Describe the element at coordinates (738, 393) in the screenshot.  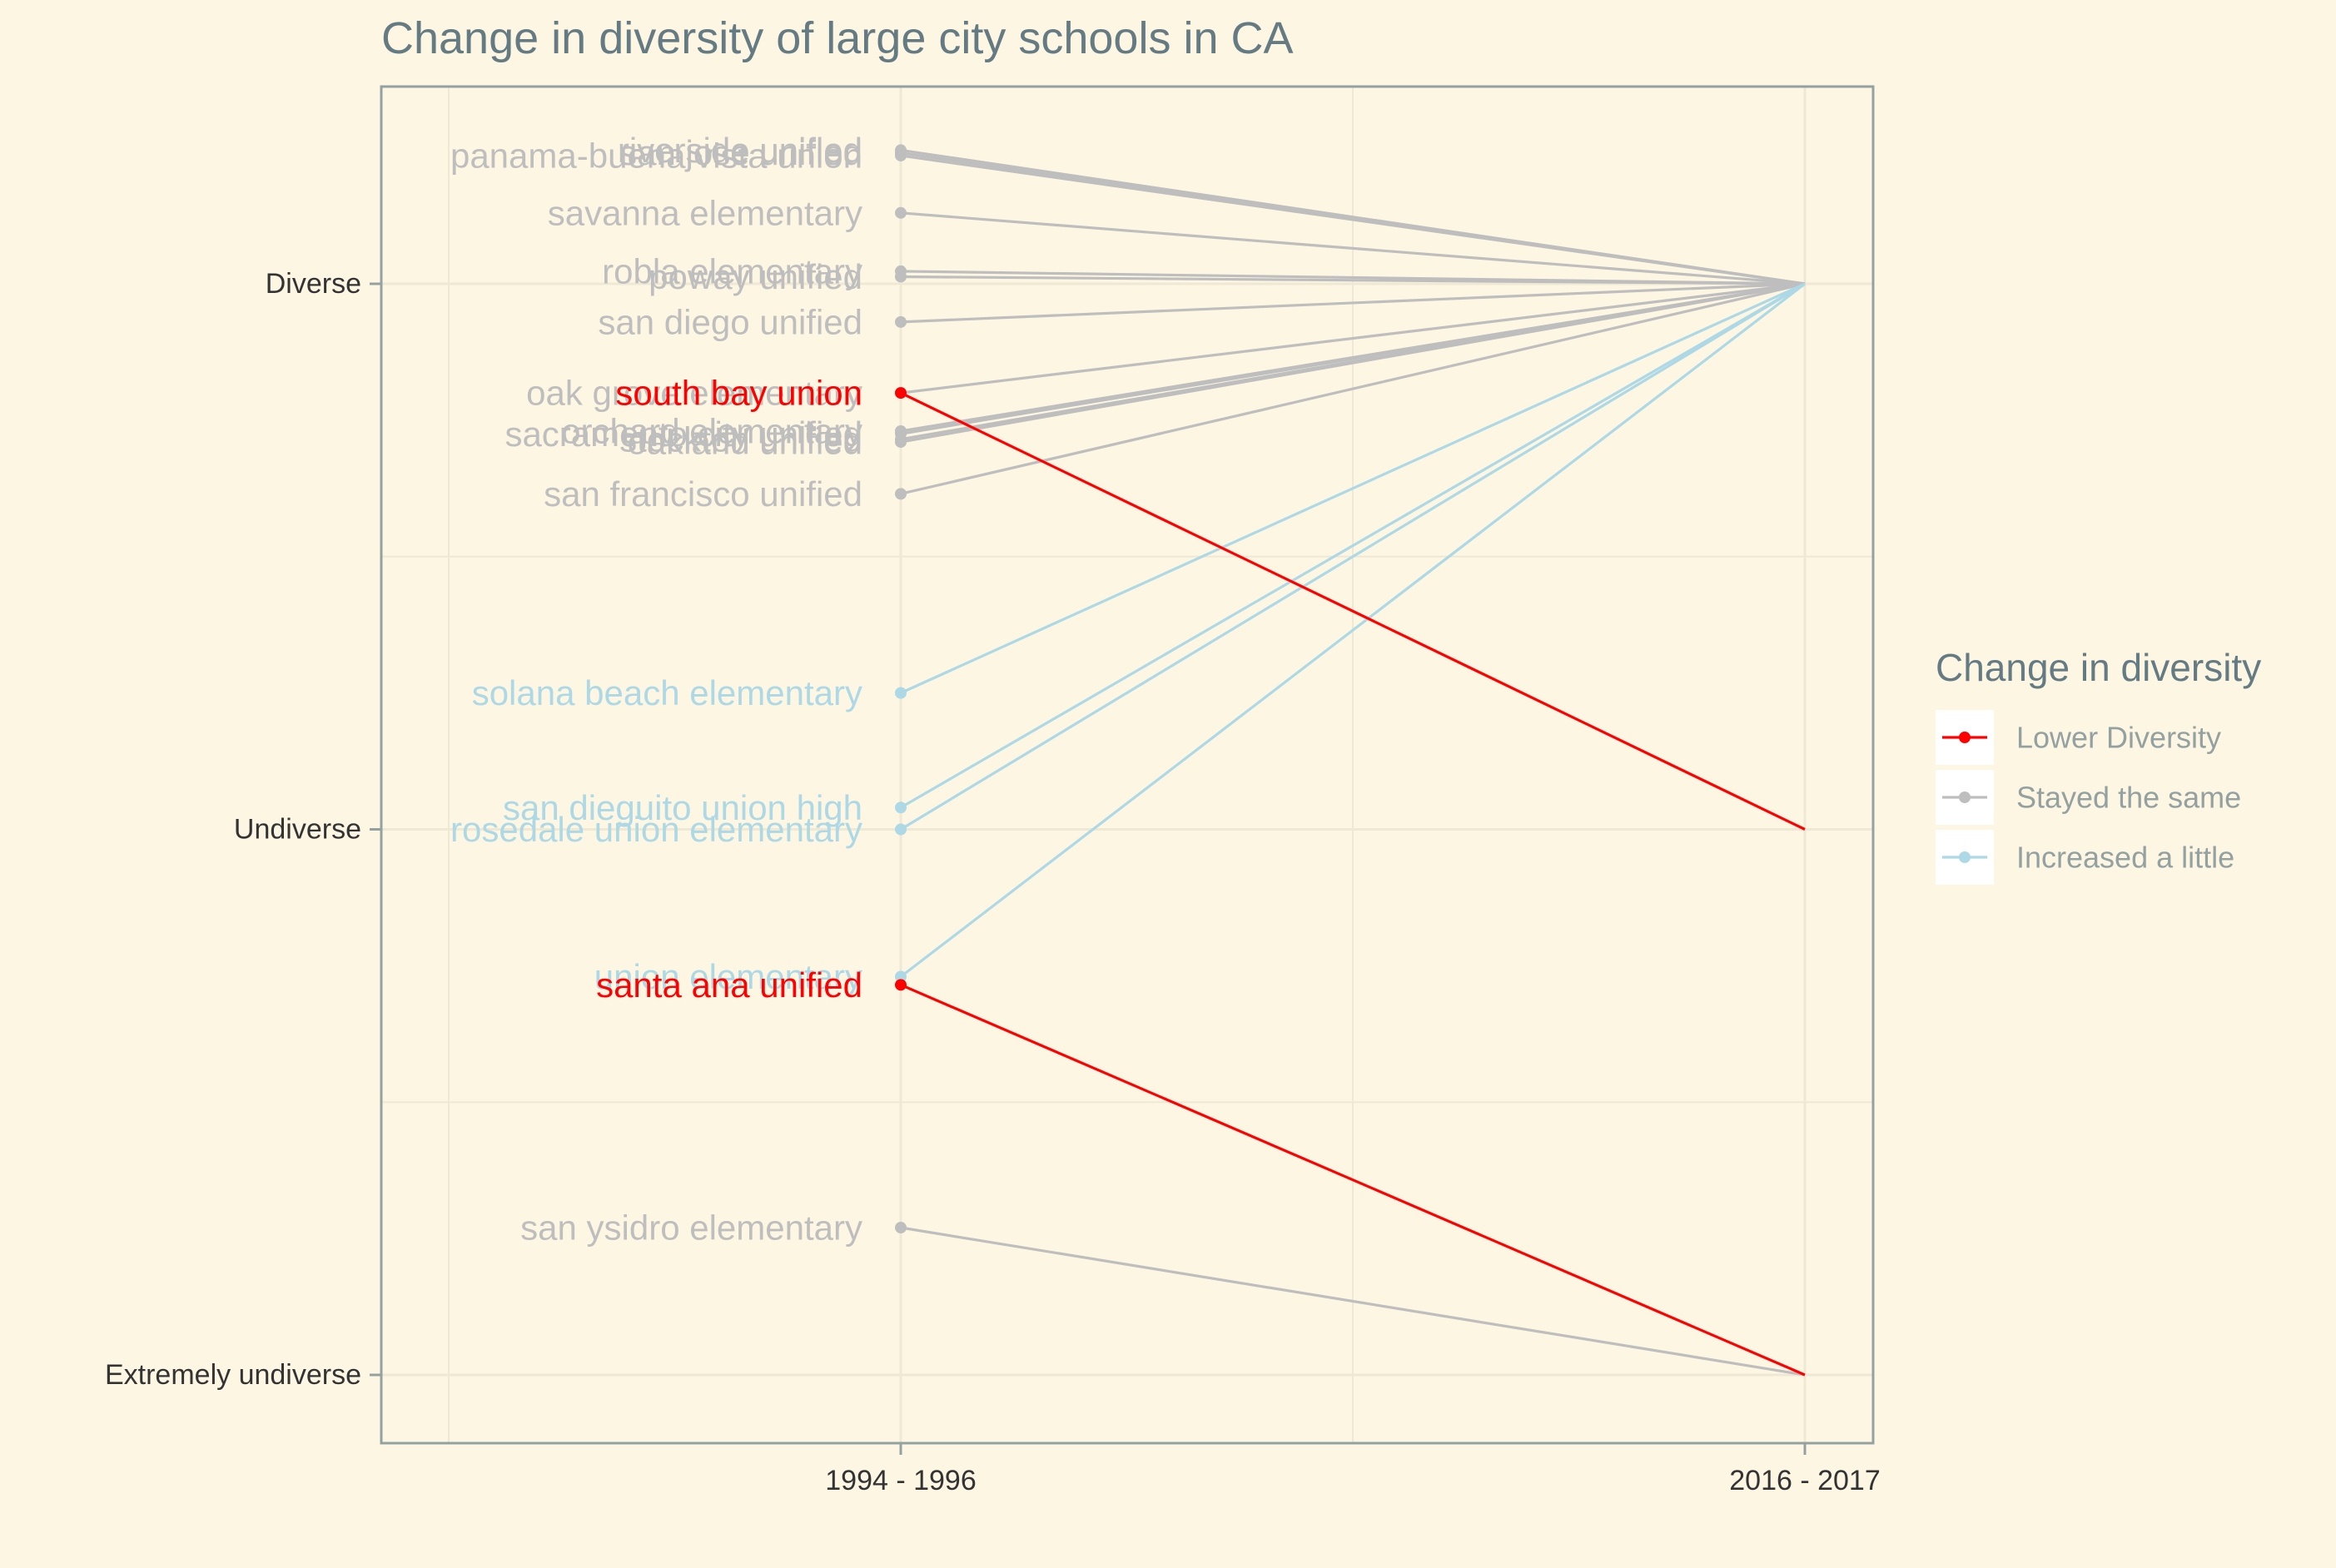
I see `series-label: south bay union` at that location.